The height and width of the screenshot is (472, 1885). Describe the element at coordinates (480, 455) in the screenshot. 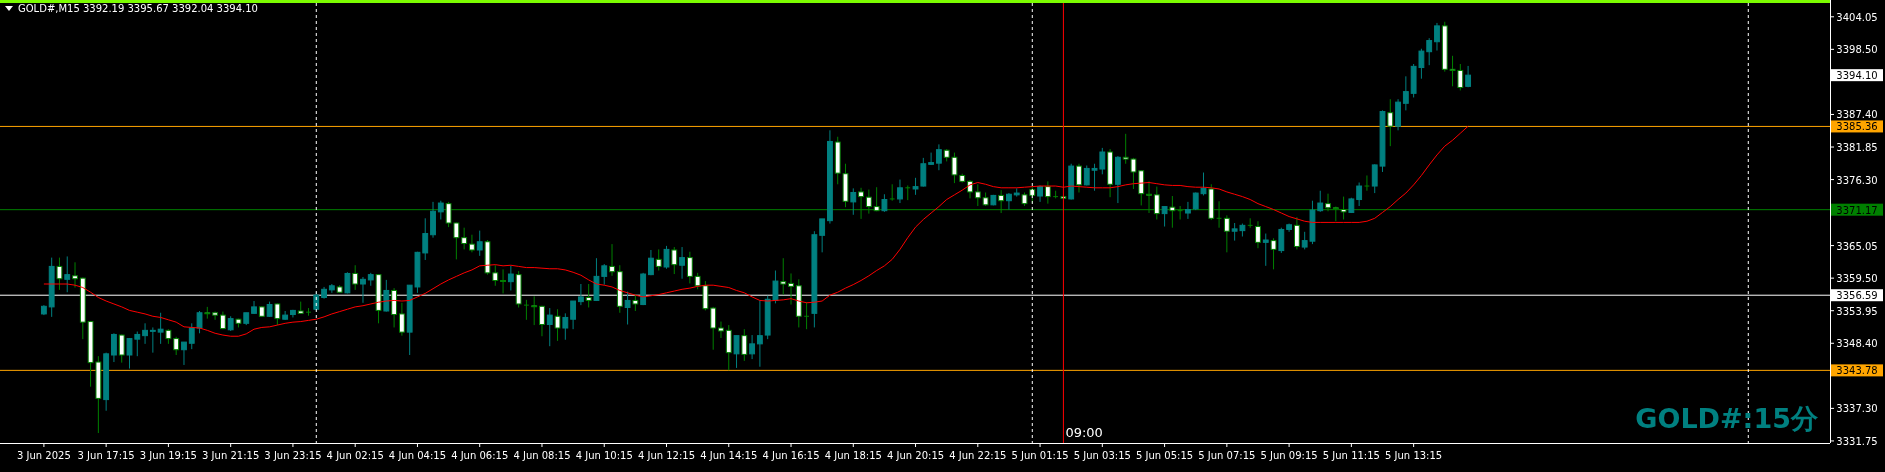

I see `x-tick-label: 4 Jun 06:15` at that location.